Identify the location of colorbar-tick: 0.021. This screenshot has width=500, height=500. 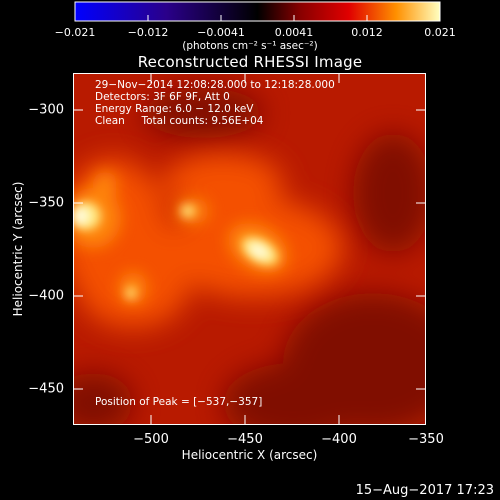
(440, 32).